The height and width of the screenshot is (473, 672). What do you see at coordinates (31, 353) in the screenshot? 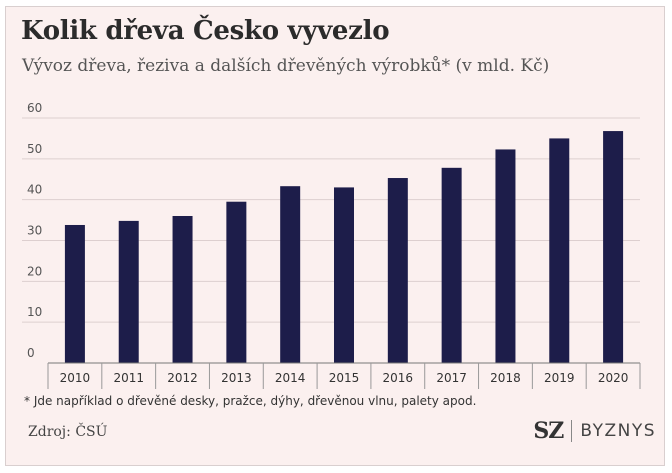
I see `y-tick-label-0: 0` at bounding box center [31, 353].